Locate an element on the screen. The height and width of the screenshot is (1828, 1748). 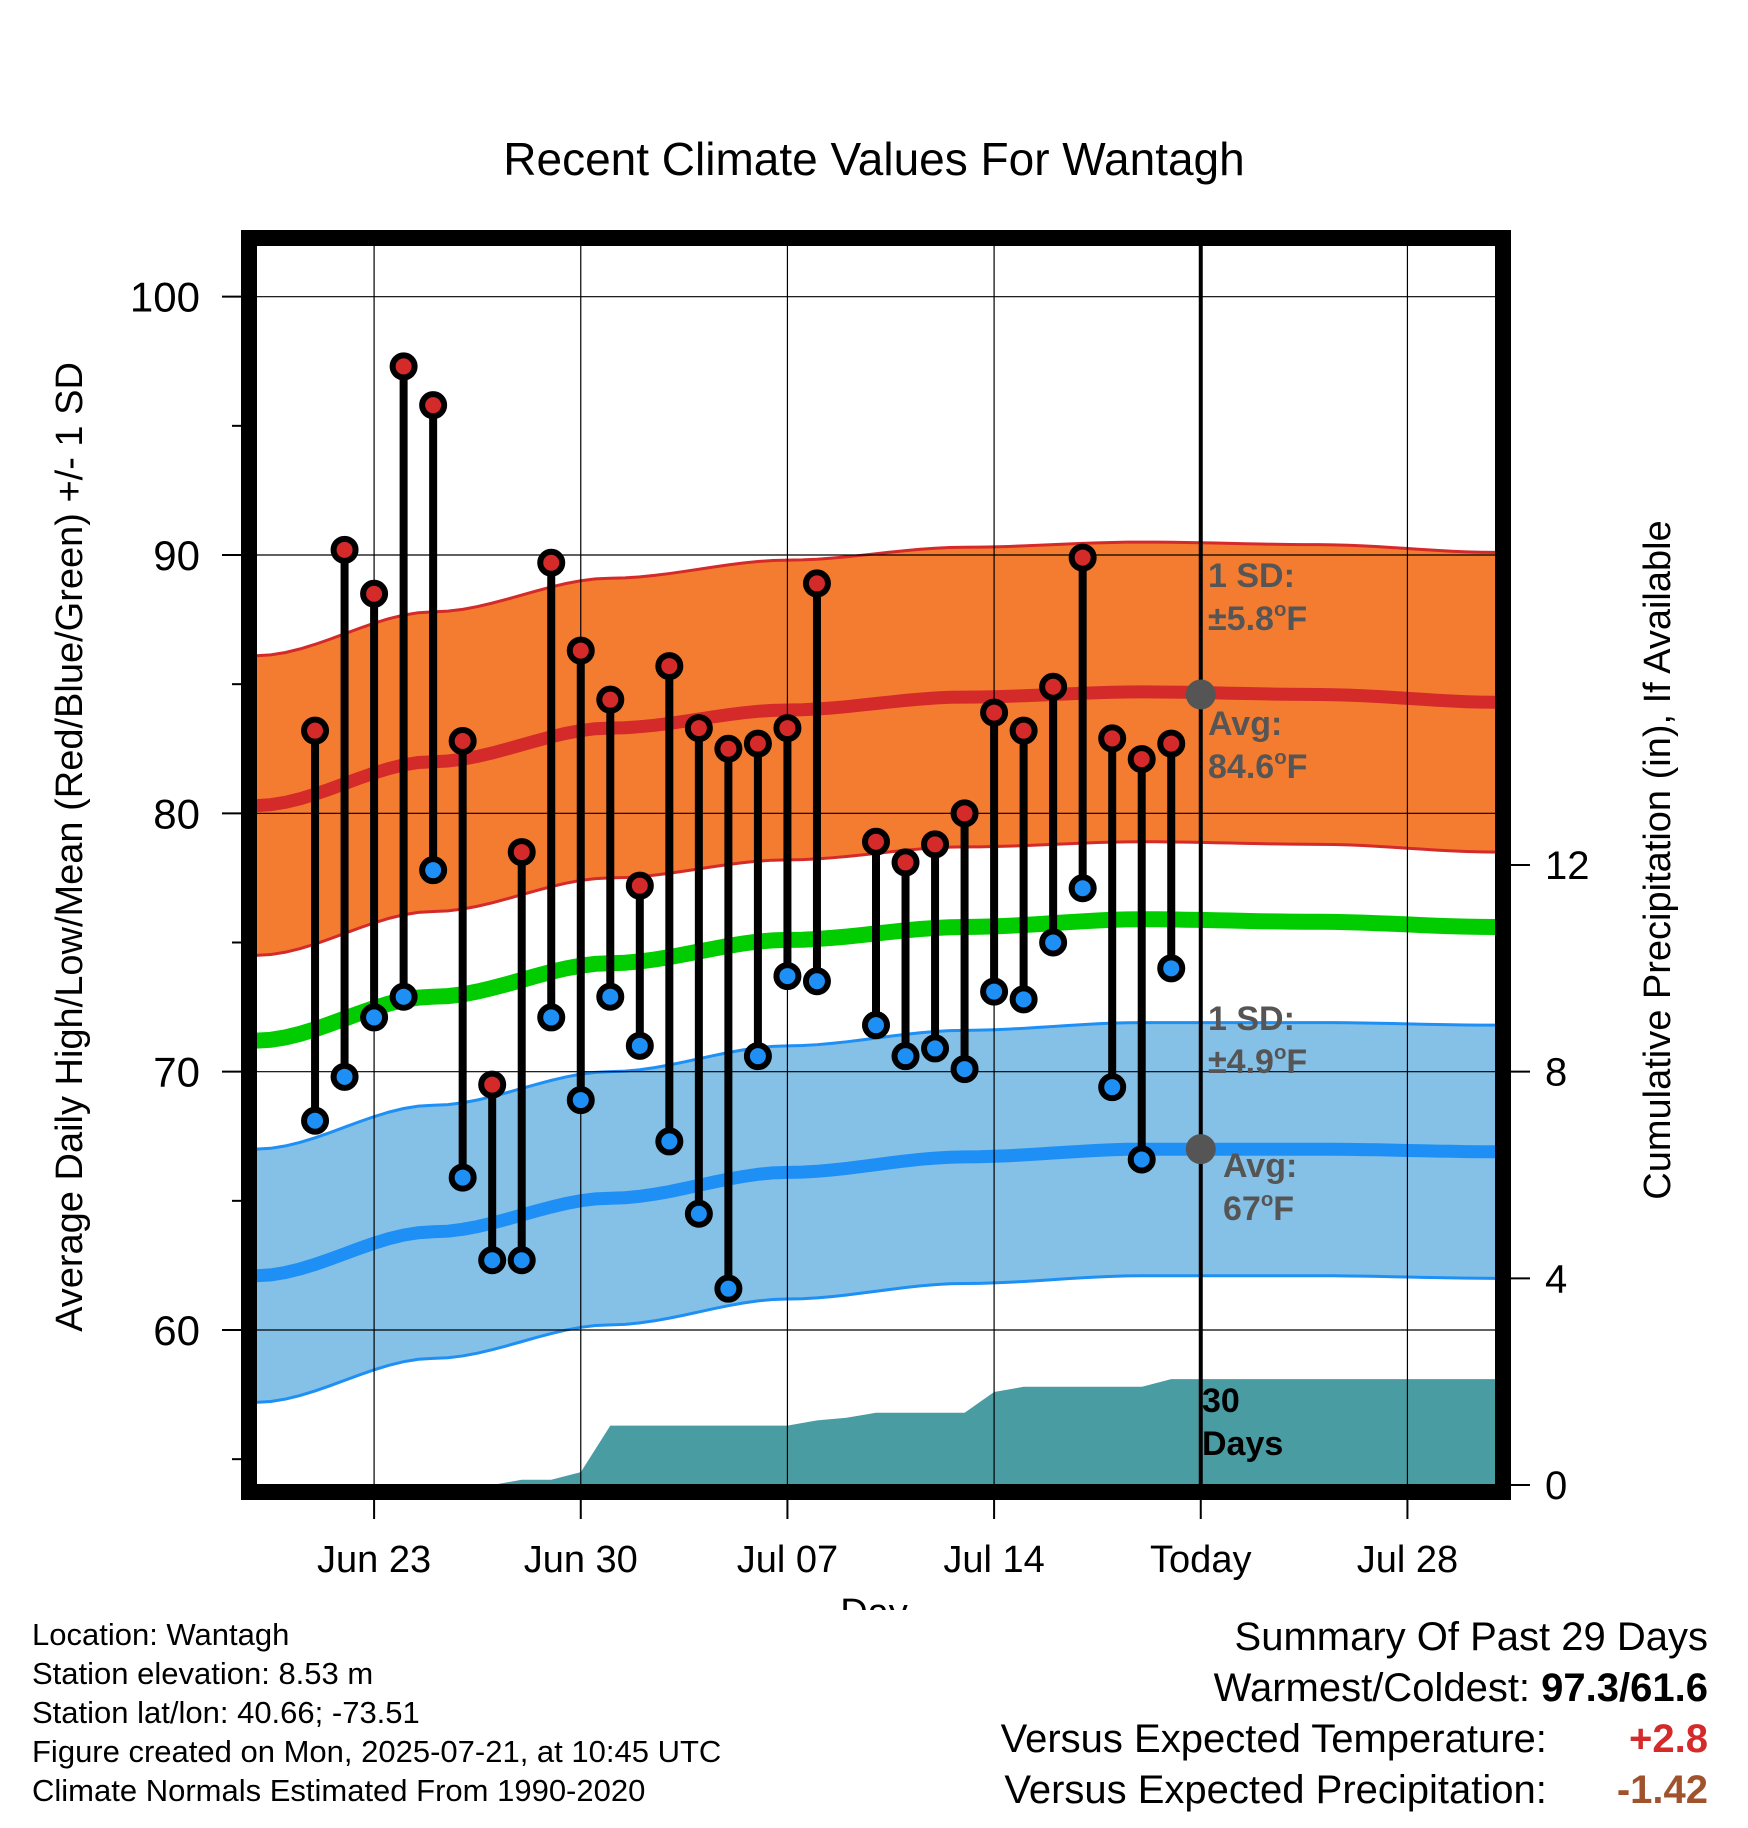
x-tick-label: Jul 07 is located at coordinates (787, 1560).